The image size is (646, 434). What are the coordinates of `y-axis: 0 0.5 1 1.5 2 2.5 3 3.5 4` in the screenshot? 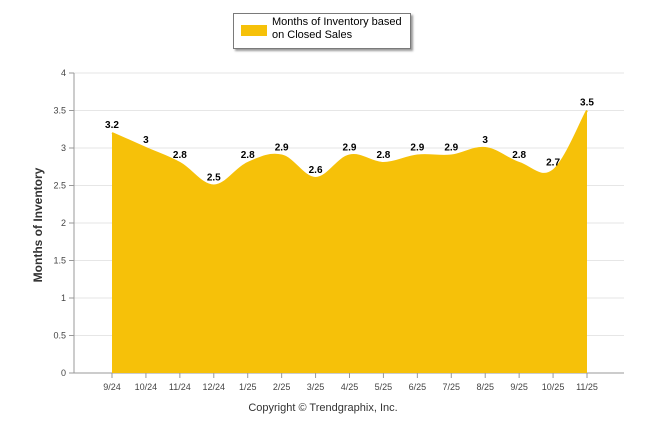 It's located at (64, 223).